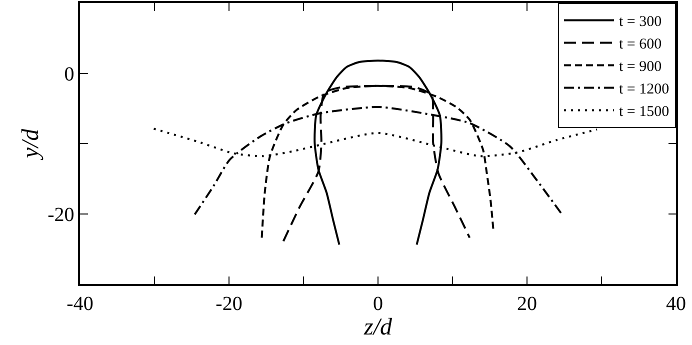 The image size is (692, 345). I want to click on legend-label: t = 900, so click(640, 67).